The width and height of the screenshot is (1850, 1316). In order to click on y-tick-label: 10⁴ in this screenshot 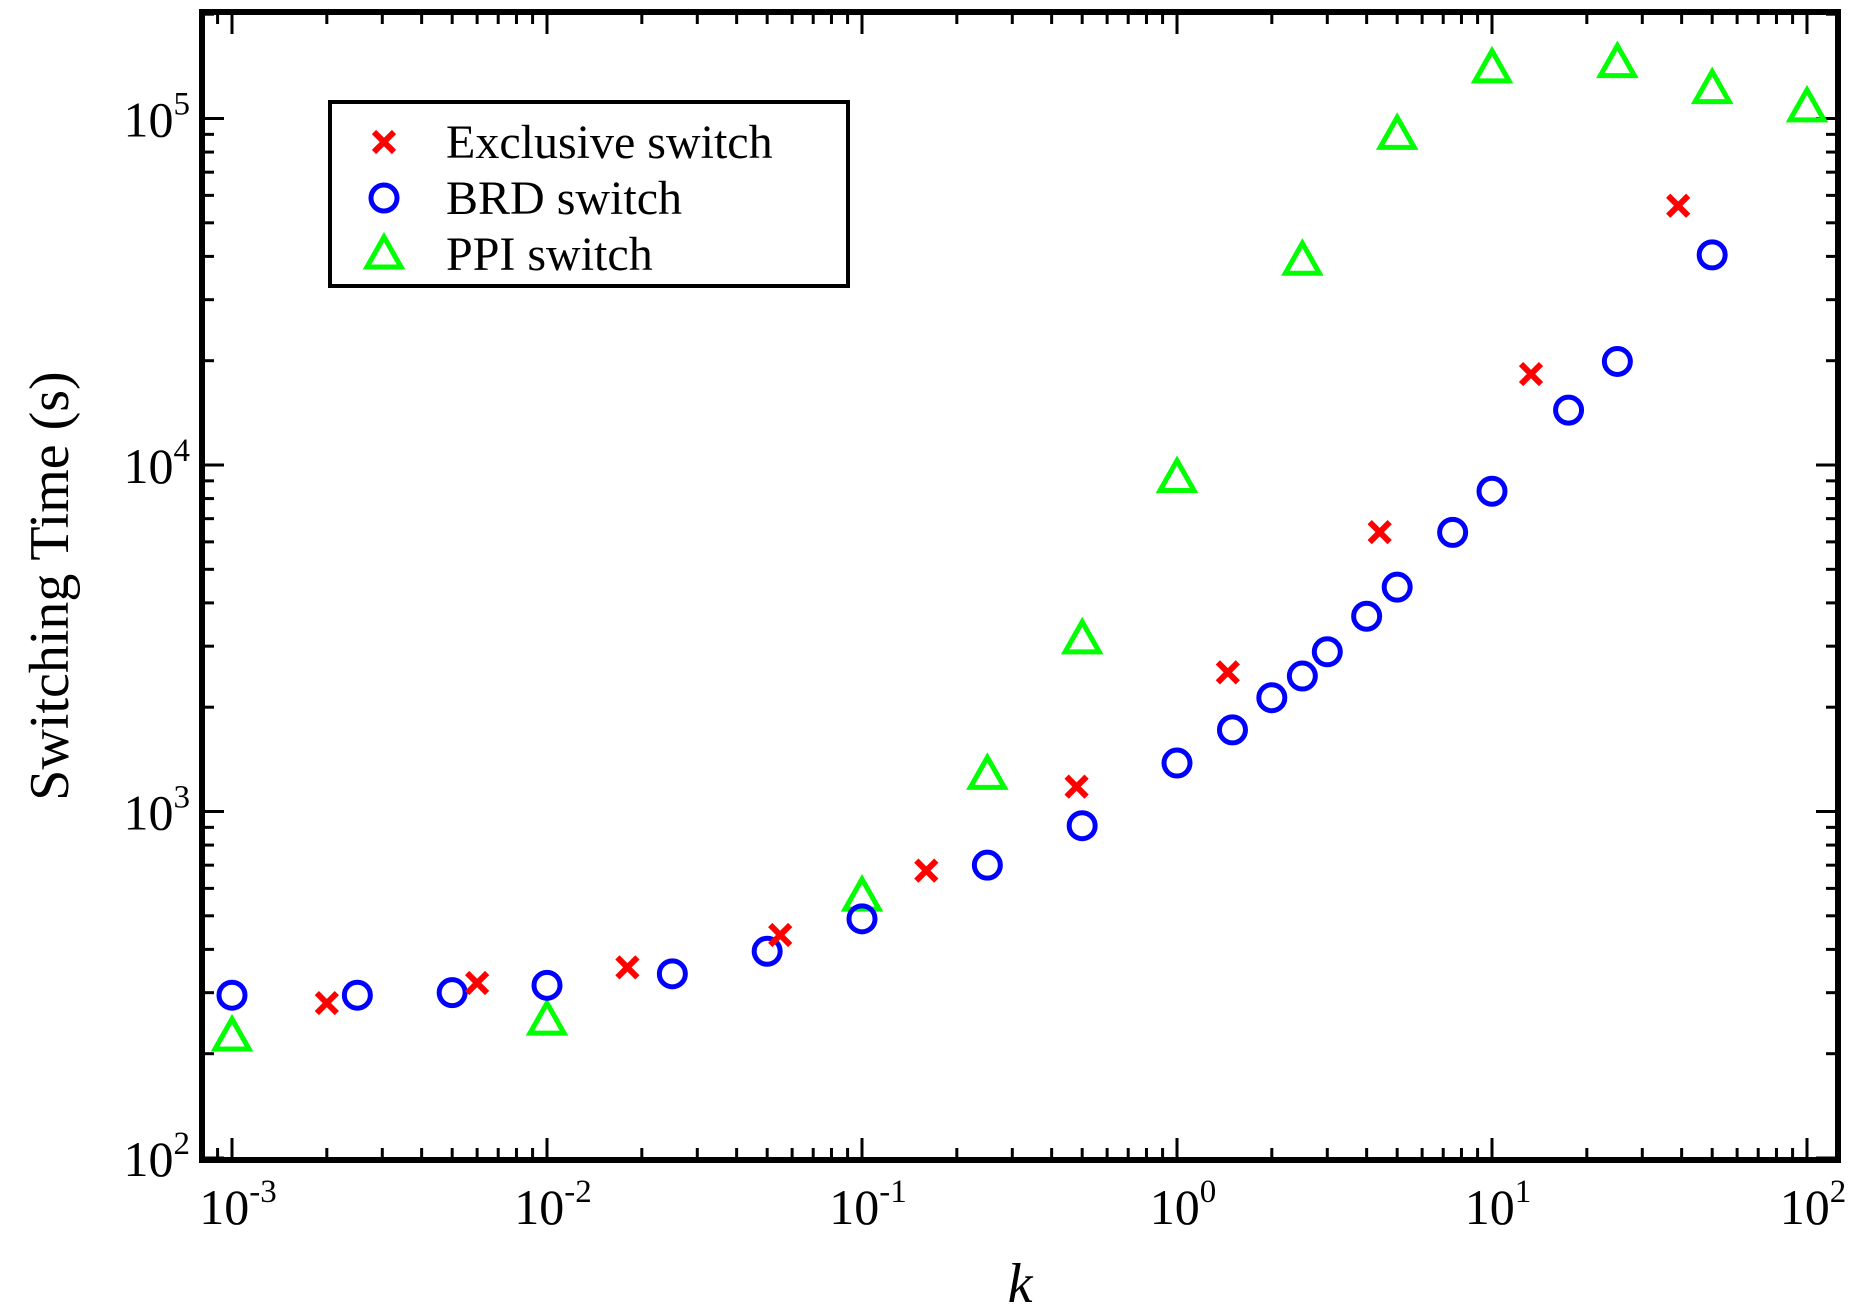, I will do `click(157, 463)`.